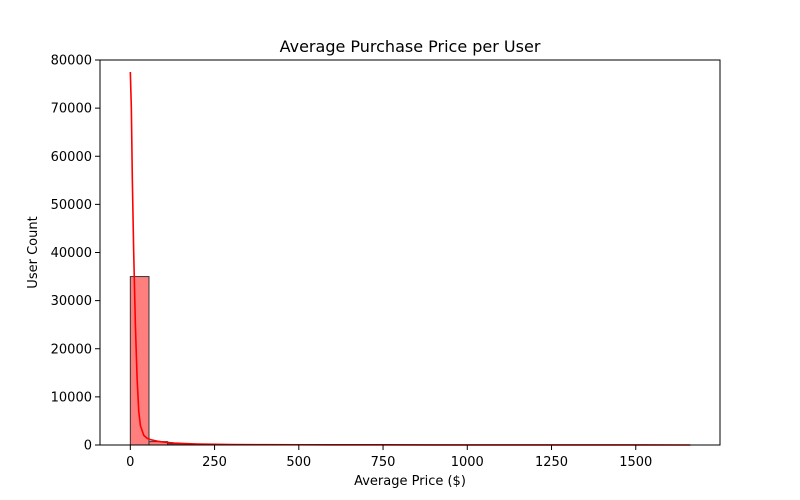  I want to click on x-tick-label: 0, so click(130, 462).